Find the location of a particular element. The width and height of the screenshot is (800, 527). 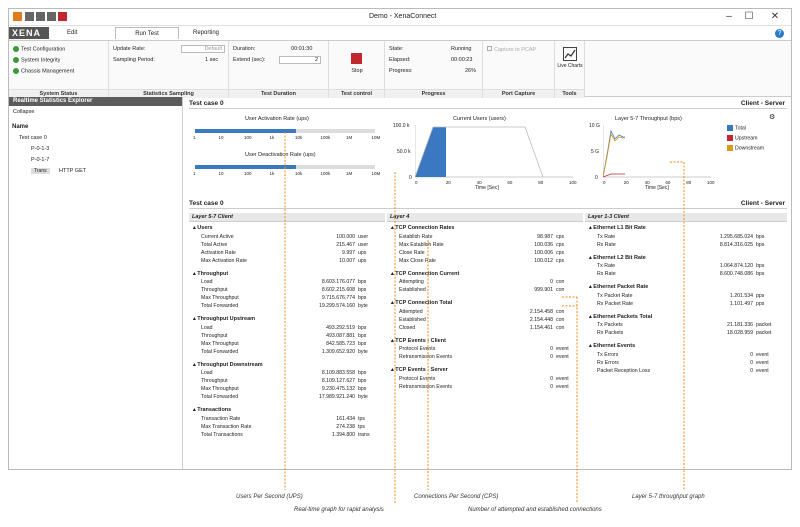

x-tick: 100 is located at coordinates (711, 182).